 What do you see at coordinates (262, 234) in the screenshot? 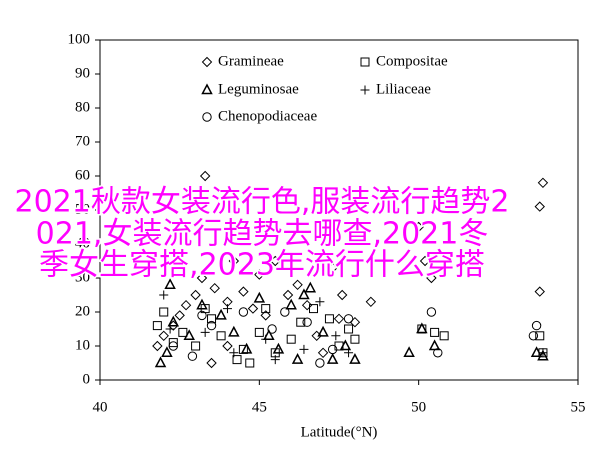
I see `overlay-text: 021,女装流行趋势去哪查,2021冬` at bounding box center [262, 234].